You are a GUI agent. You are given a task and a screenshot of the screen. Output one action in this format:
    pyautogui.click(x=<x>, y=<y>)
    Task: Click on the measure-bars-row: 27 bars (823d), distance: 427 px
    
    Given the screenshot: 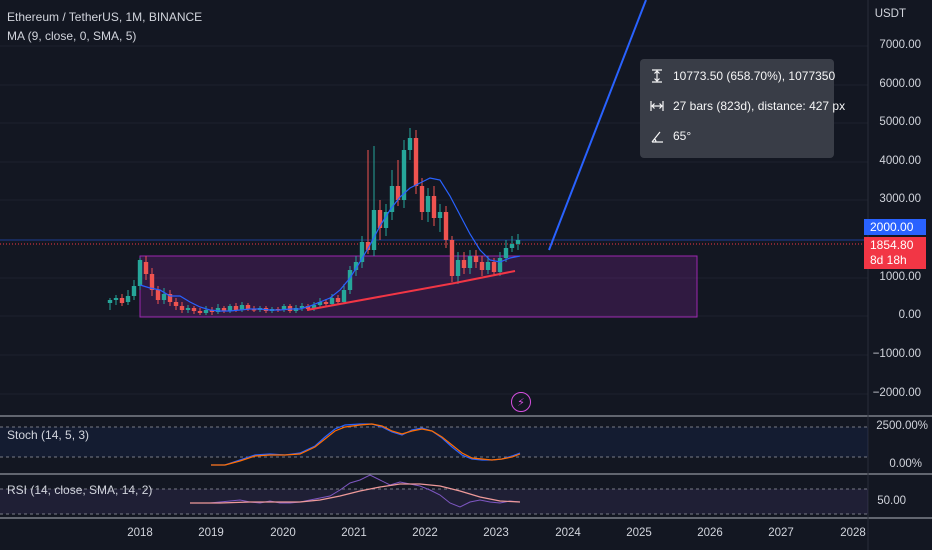 What is the action you would take?
    pyautogui.click(x=747, y=106)
    